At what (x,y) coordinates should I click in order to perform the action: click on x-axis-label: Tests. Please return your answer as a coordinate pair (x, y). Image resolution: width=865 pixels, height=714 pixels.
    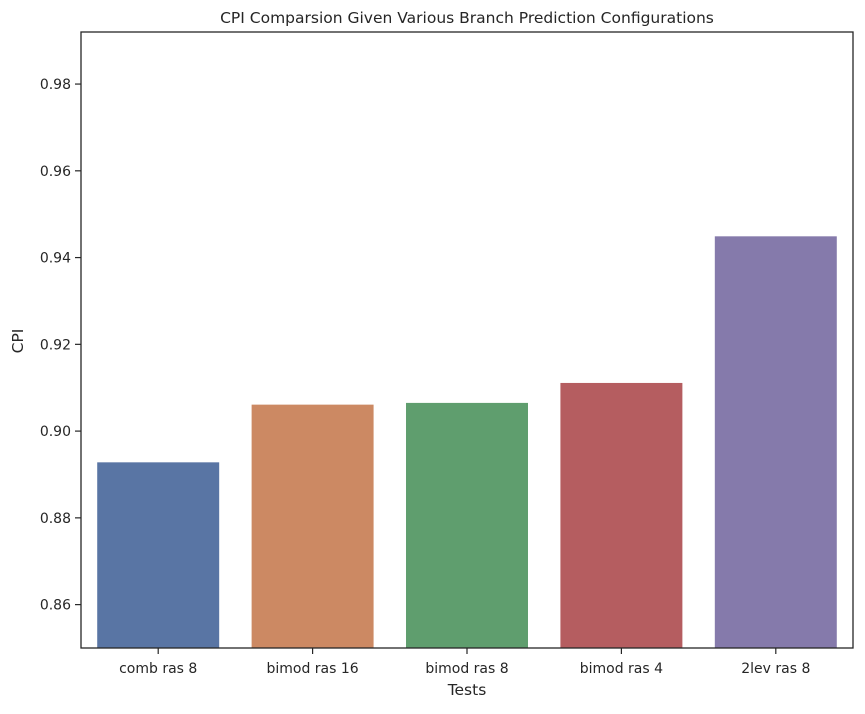
    Looking at the image, I should click on (467, 690).